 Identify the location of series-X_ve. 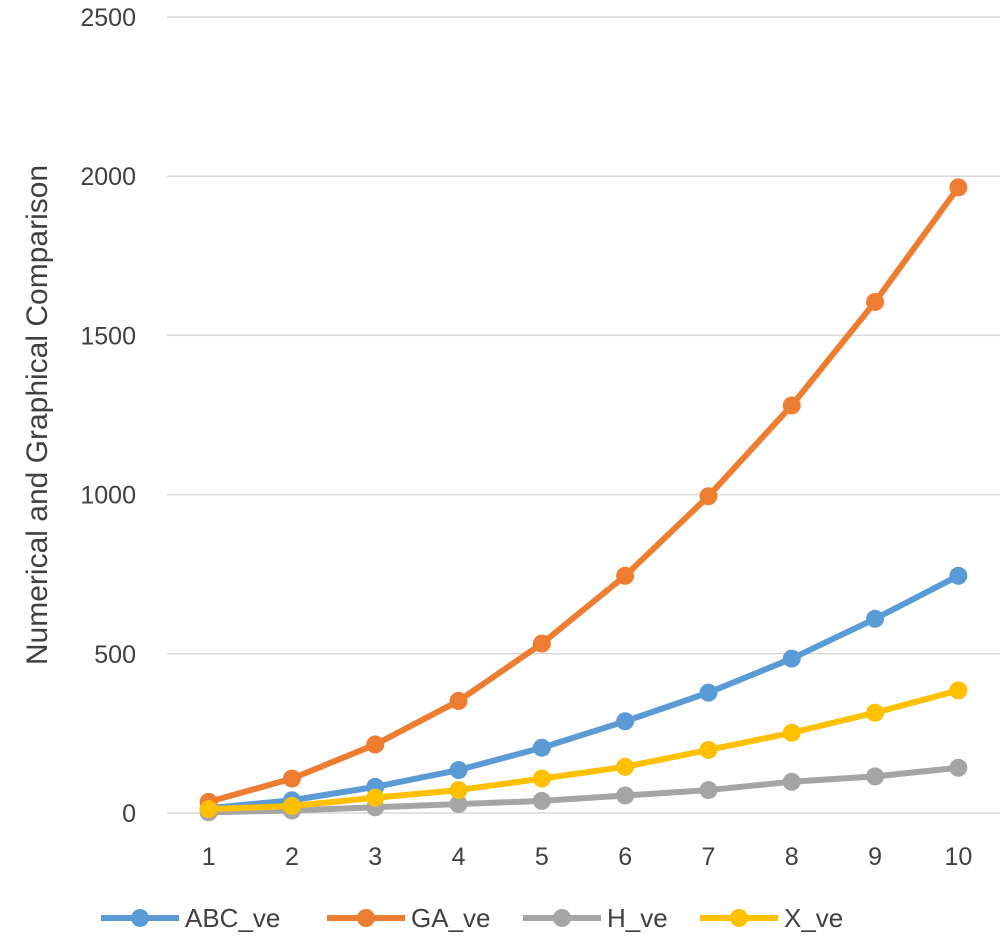
(583, 750).